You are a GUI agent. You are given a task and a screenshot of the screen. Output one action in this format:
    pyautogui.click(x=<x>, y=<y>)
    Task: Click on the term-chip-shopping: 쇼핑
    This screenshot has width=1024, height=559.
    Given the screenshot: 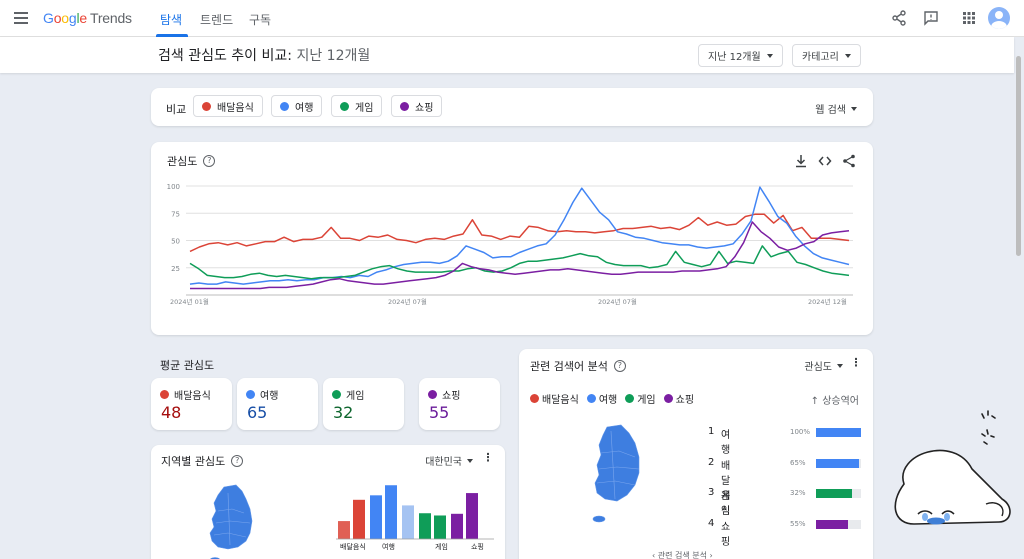 What is the action you would take?
    pyautogui.click(x=417, y=106)
    